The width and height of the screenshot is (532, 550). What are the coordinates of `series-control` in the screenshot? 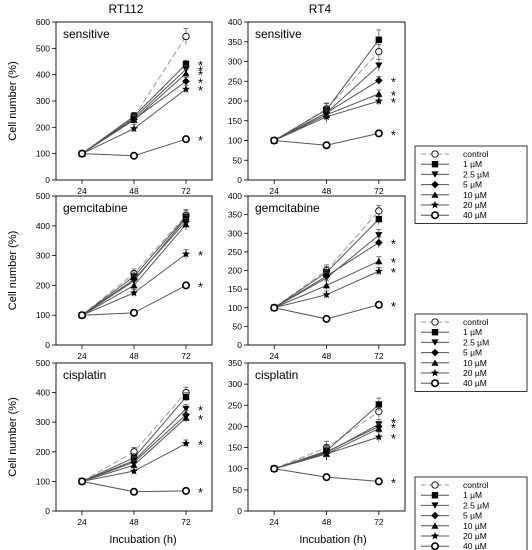 It's located at (326, 438).